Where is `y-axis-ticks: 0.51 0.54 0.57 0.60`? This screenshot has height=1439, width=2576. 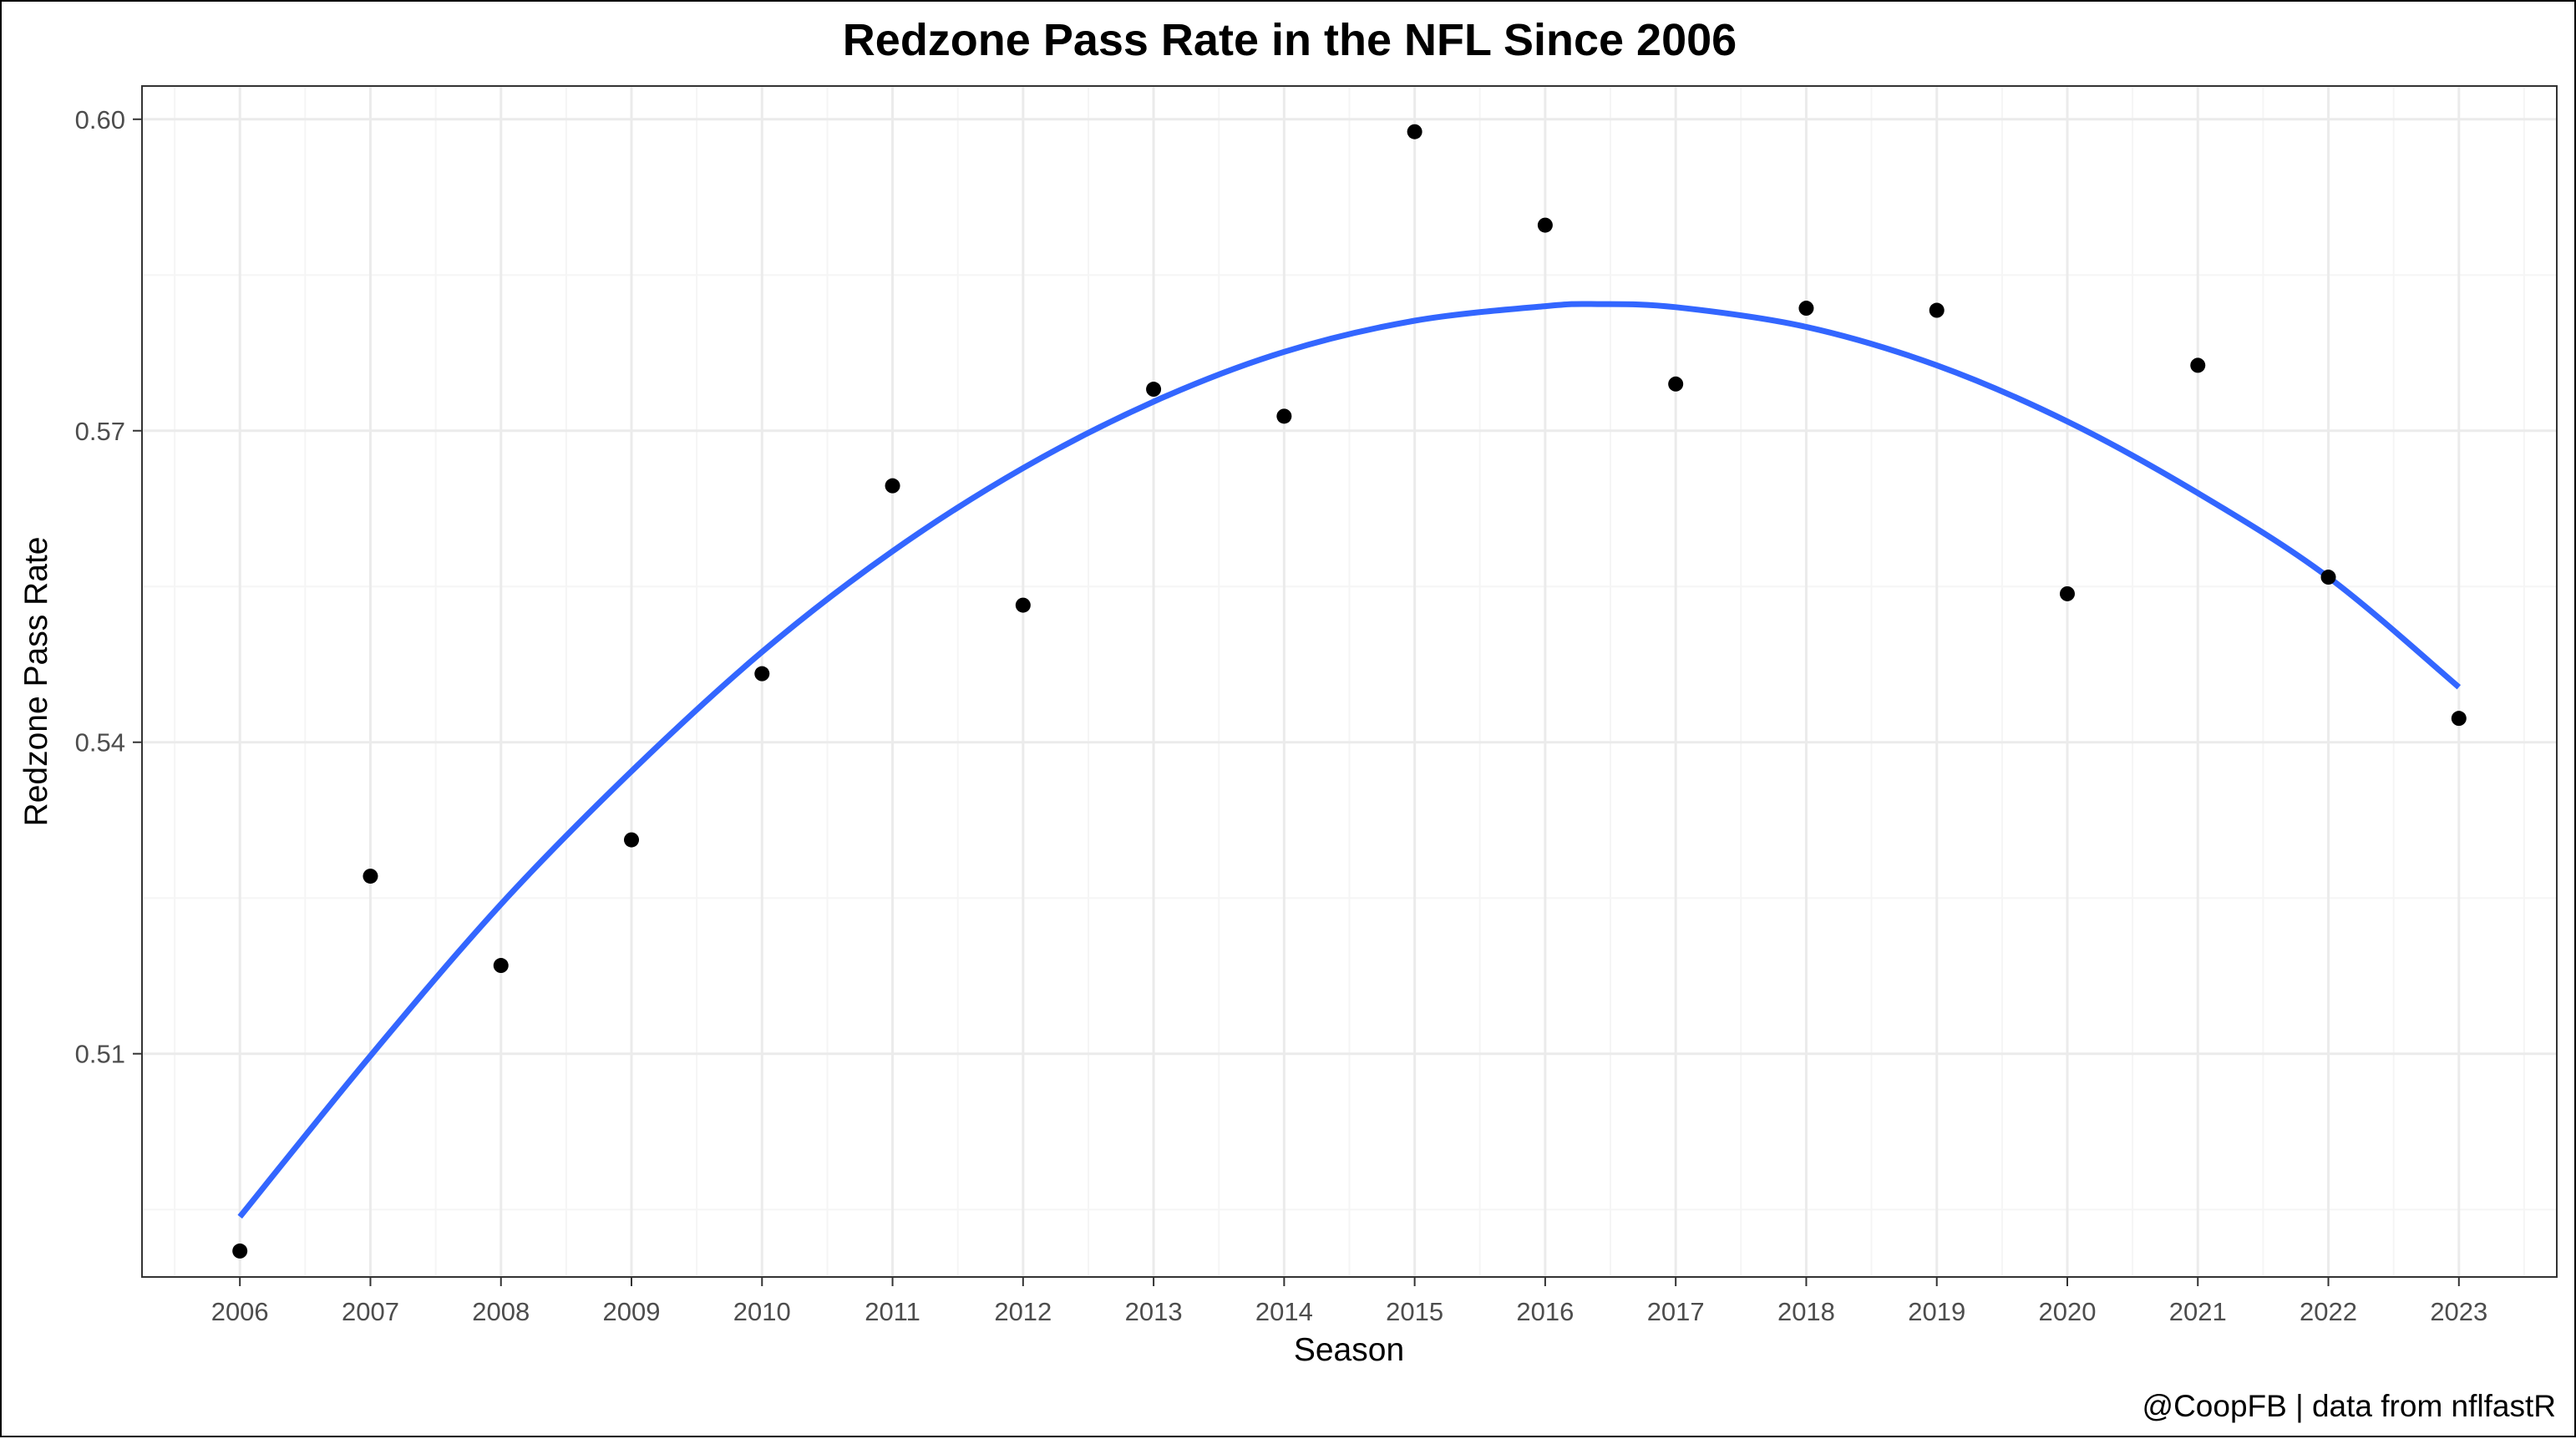 y-axis-ticks: 0.51 0.54 0.57 0.60 is located at coordinates (108, 587).